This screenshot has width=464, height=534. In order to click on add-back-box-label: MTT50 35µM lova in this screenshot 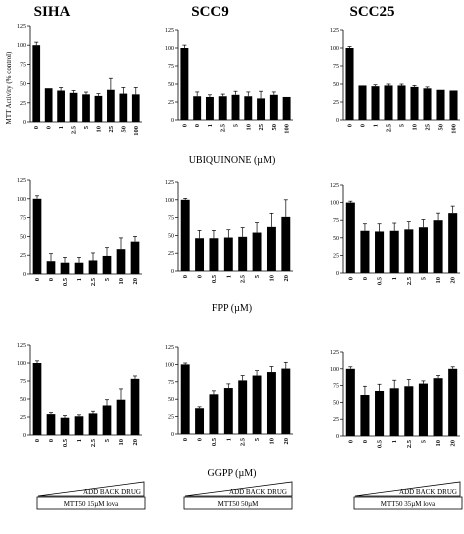, I will do `click(408, 504)`.